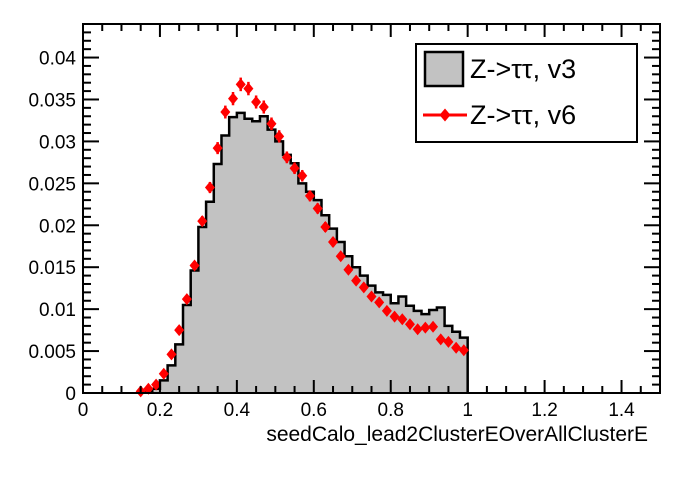 Image resolution: width=696 pixels, height=477 pixels. Describe the element at coordinates (526, 93) in the screenshot. I see `legend: Z->ττ, v3 Z->ττ, v6` at that location.